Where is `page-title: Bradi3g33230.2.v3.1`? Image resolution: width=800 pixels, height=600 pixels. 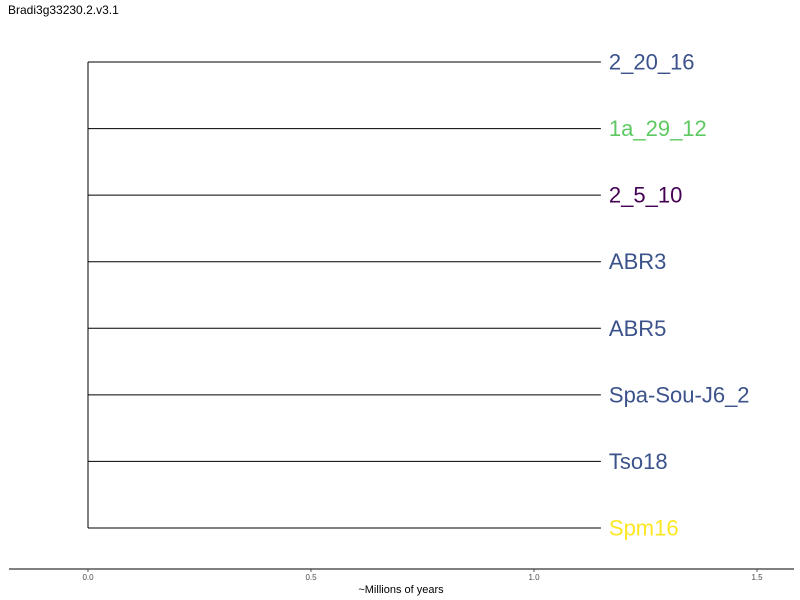 page-title: Bradi3g33230.2.v3.1 is located at coordinates (63, 10).